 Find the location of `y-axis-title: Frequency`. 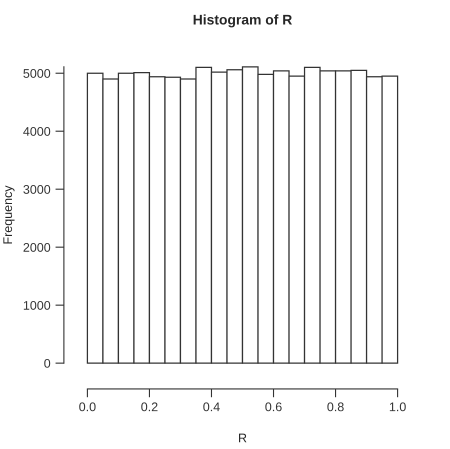

y-axis-title: Frequency is located at coordinates (9, 214).